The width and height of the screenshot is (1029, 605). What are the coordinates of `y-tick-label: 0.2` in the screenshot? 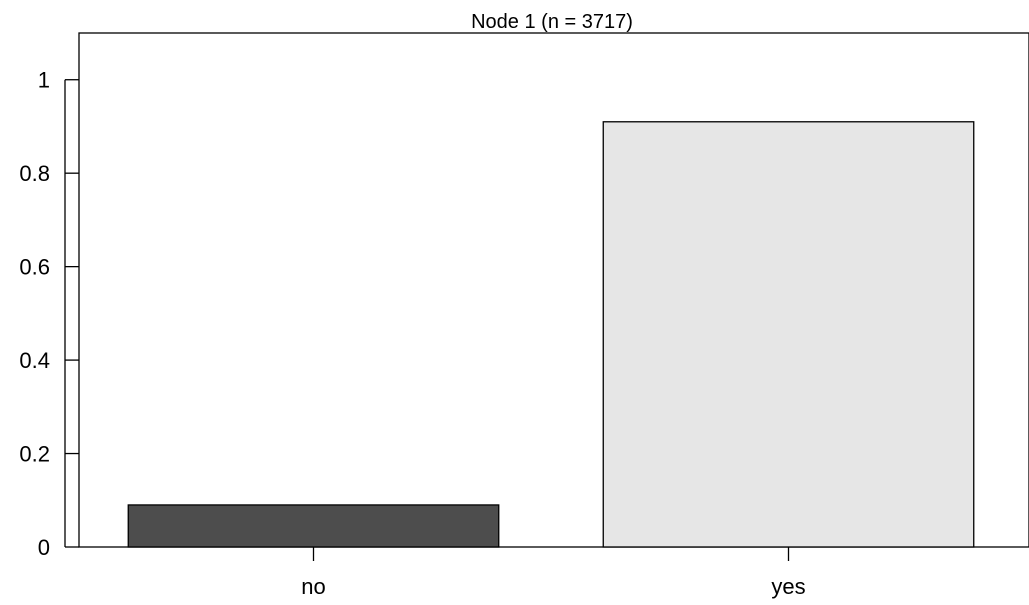 It's located at (34, 454).